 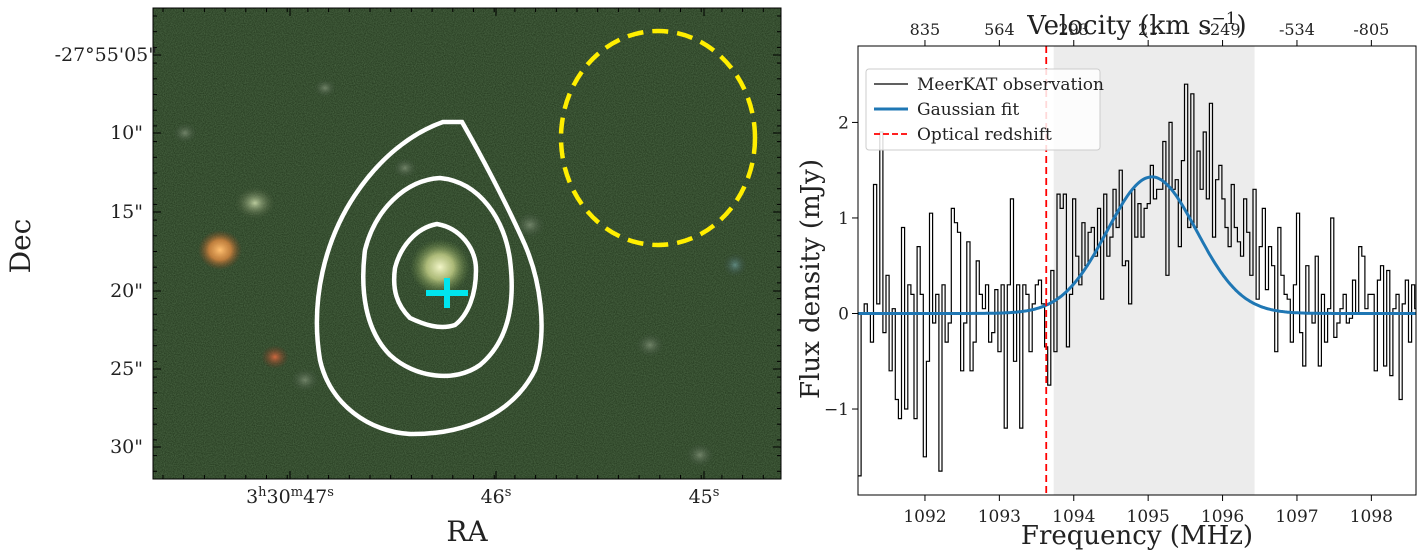 I want to click on dec-tick-label: 10", so click(x=126, y=133).